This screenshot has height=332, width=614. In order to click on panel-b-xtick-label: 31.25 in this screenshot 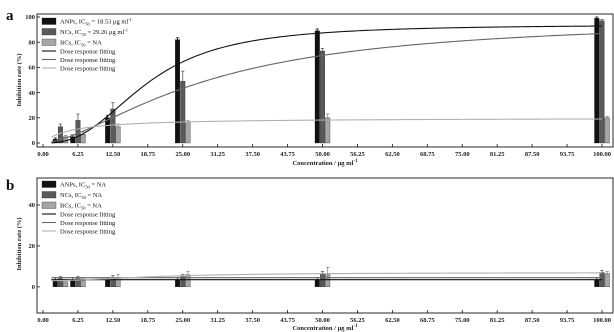, I will do `click(217, 320)`.